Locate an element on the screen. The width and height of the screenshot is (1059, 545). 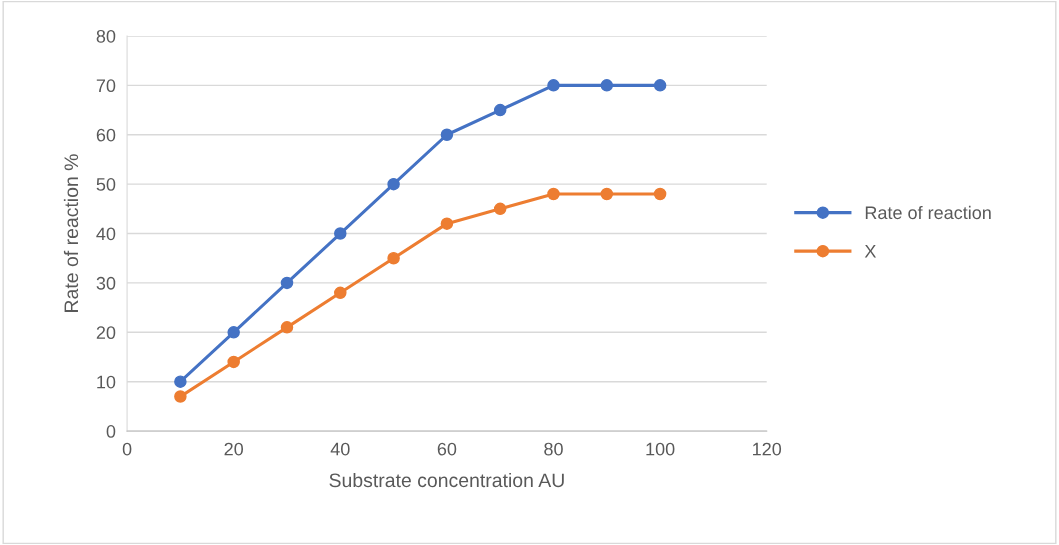
x-tick-label: 0 is located at coordinates (127, 449).